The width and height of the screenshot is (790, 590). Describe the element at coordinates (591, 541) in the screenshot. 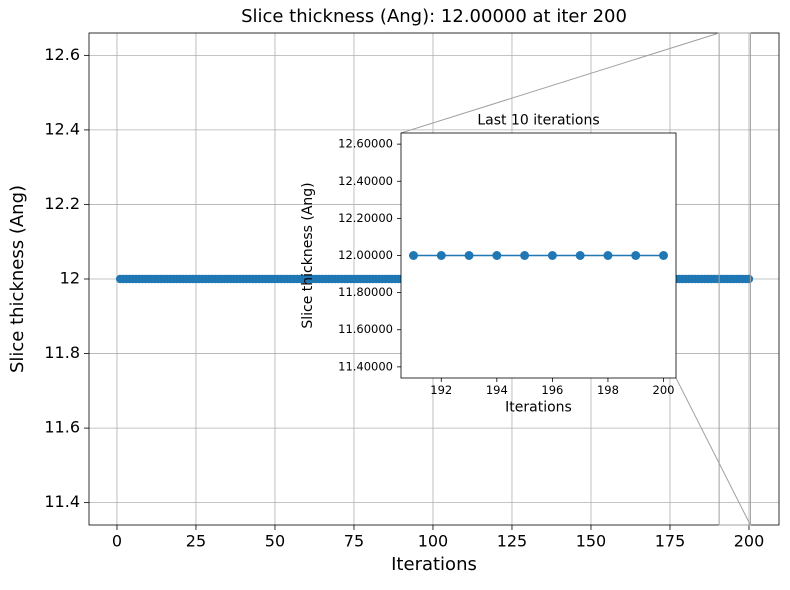

I see `x-tick-label: 150` at that location.